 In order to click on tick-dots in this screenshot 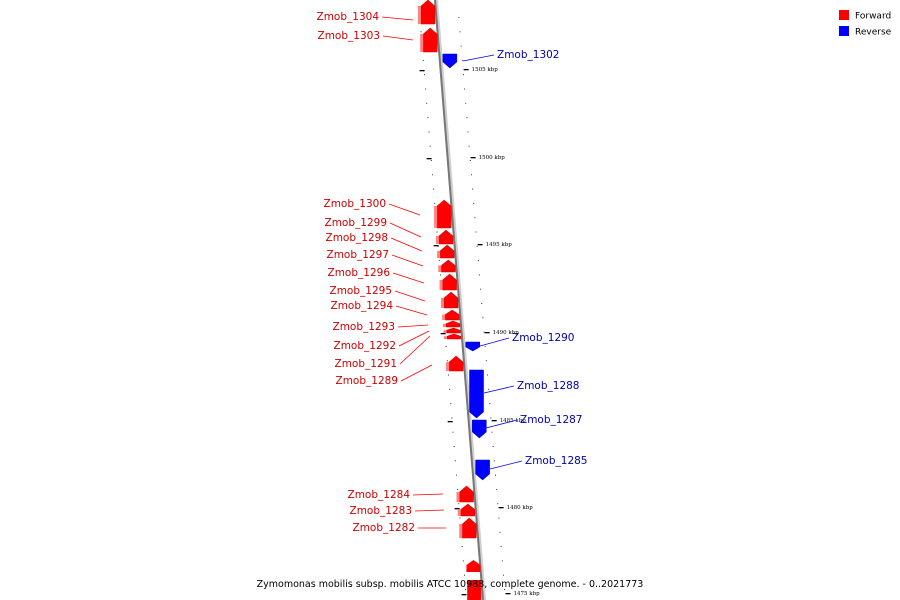, I will do `click(462, 303)`.